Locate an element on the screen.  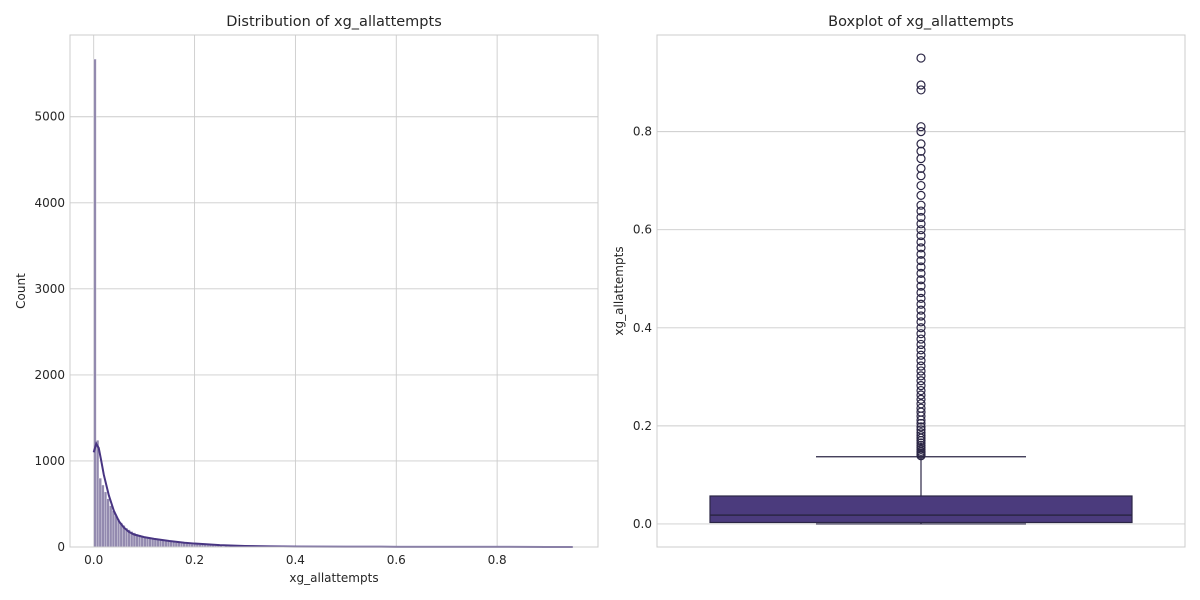
histogram-y-axis-label: Count is located at coordinates (21, 291).